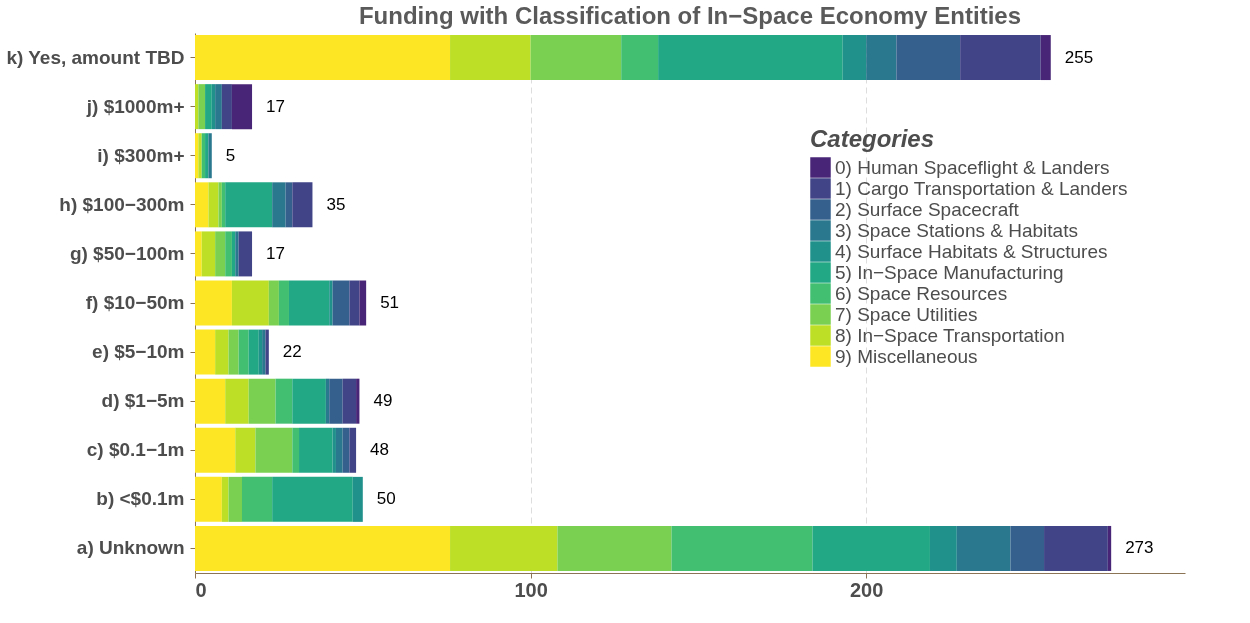  What do you see at coordinates (122, 204) in the screenshot?
I see `y-tick-label: h) $100−300m` at bounding box center [122, 204].